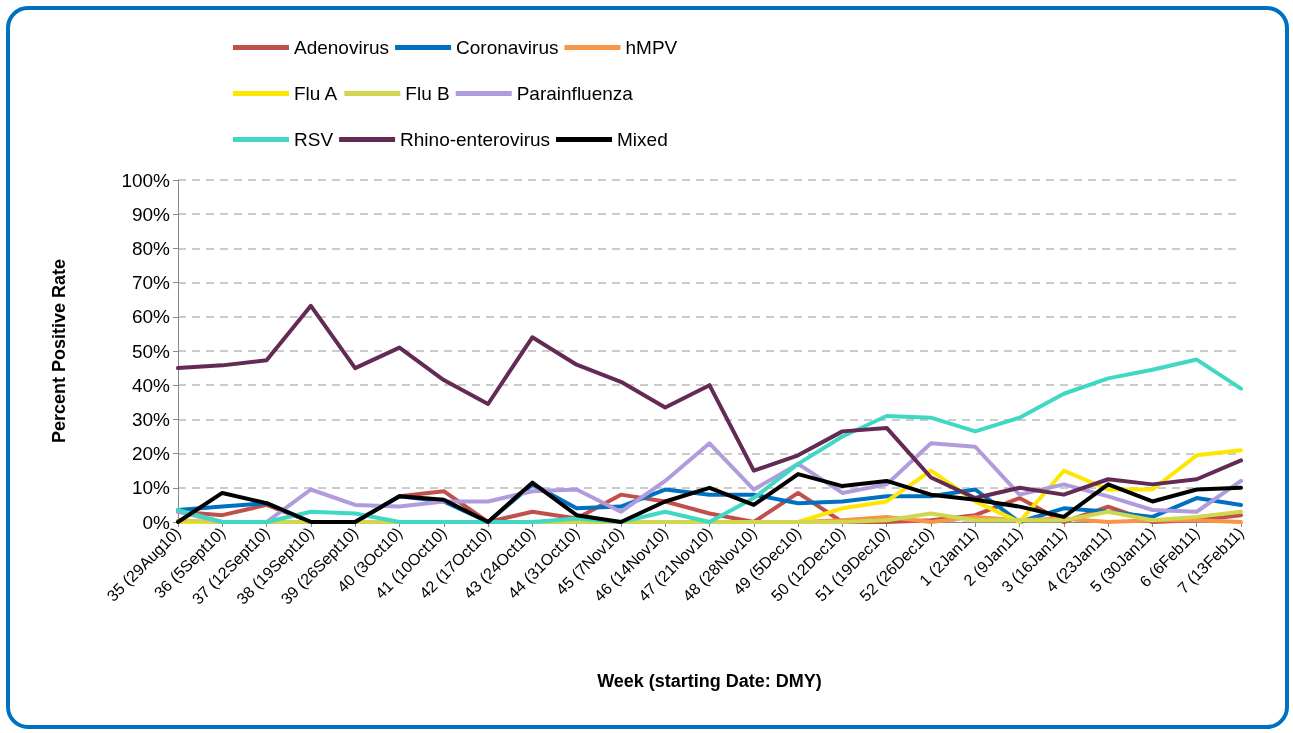  Describe the element at coordinates (146, 180) in the screenshot. I see `y-tick-label: 100%` at that location.